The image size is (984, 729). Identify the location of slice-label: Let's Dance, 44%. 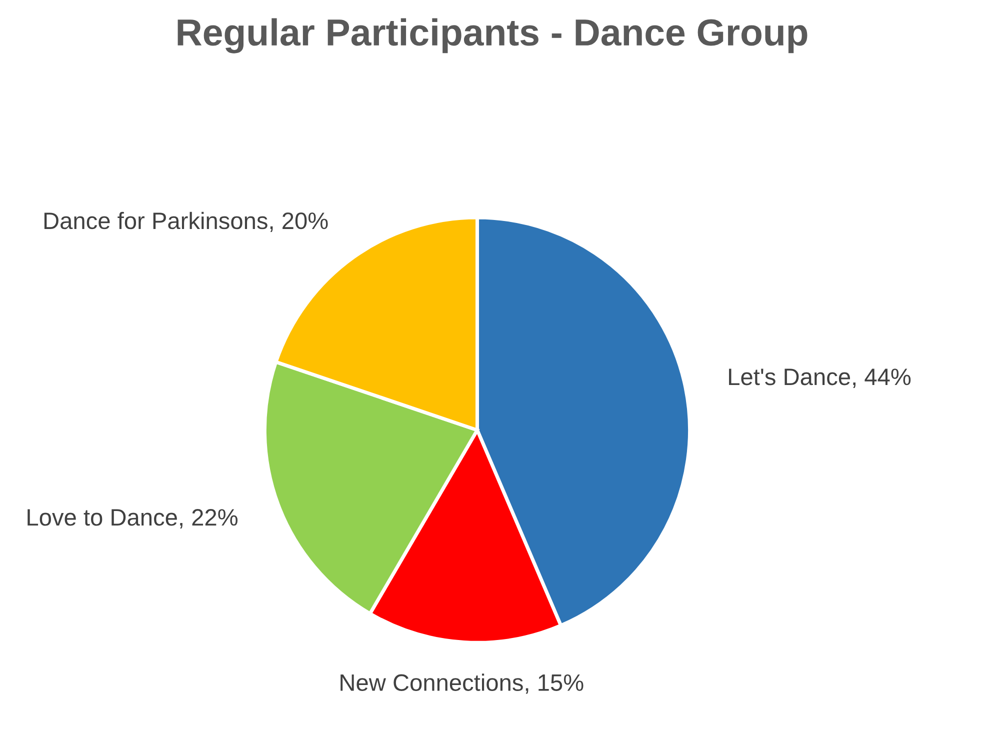
(820, 378).